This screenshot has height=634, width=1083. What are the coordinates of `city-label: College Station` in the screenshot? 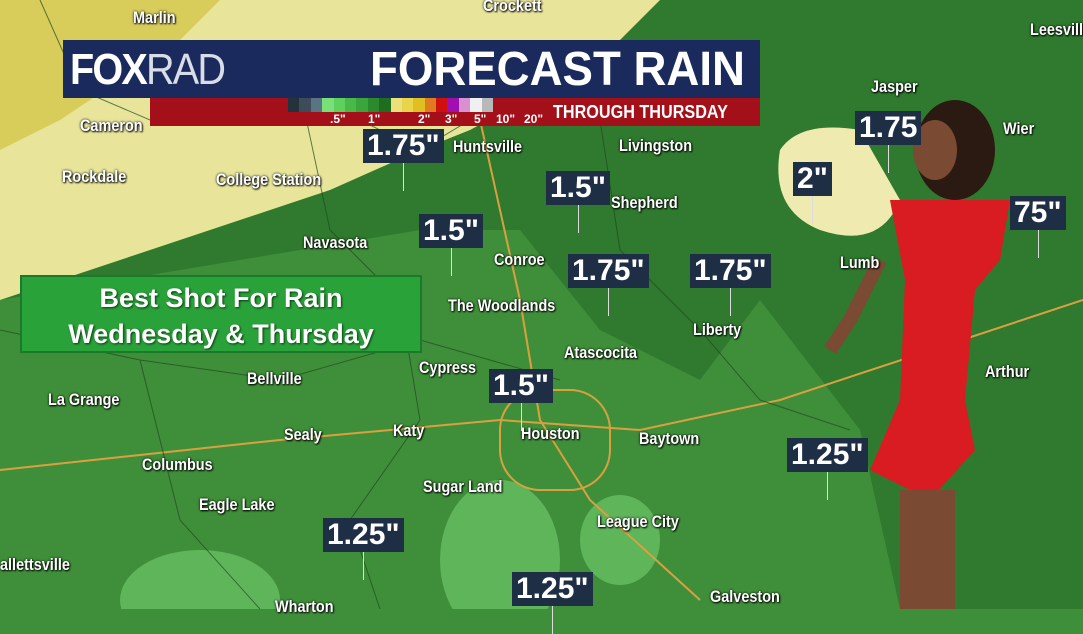 It's located at (269, 179).